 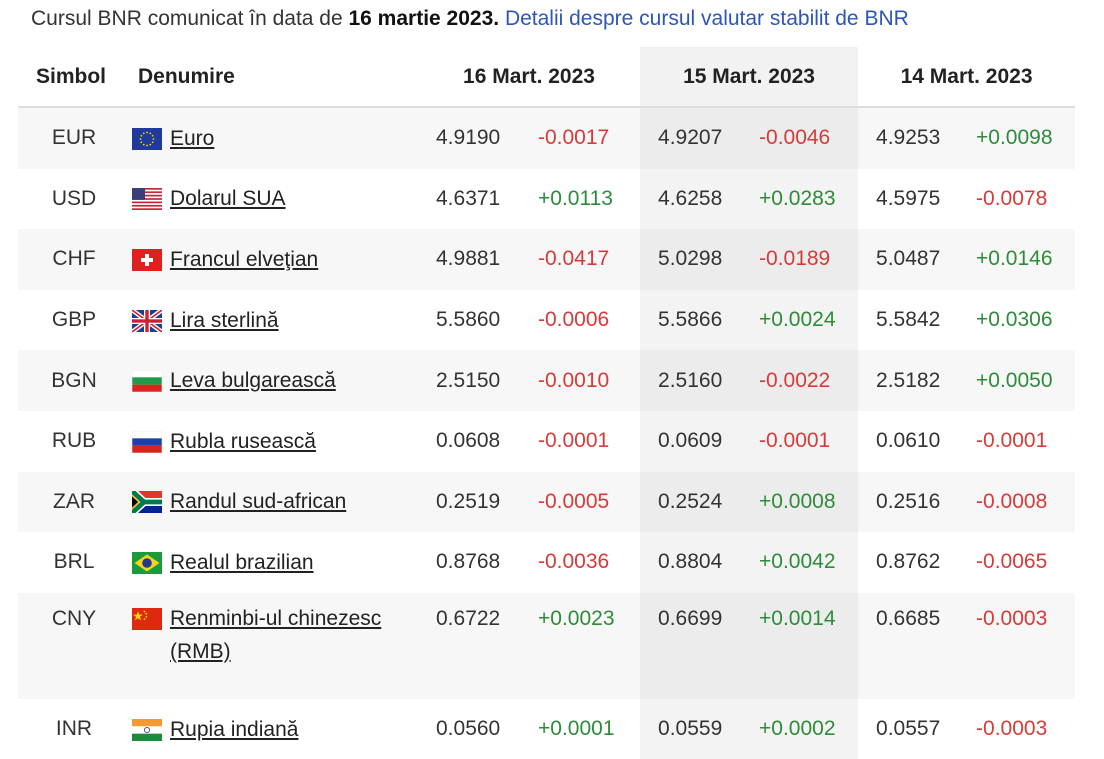 What do you see at coordinates (801, 502) in the screenshot?
I see `rate-change-d2: +0.0008` at bounding box center [801, 502].